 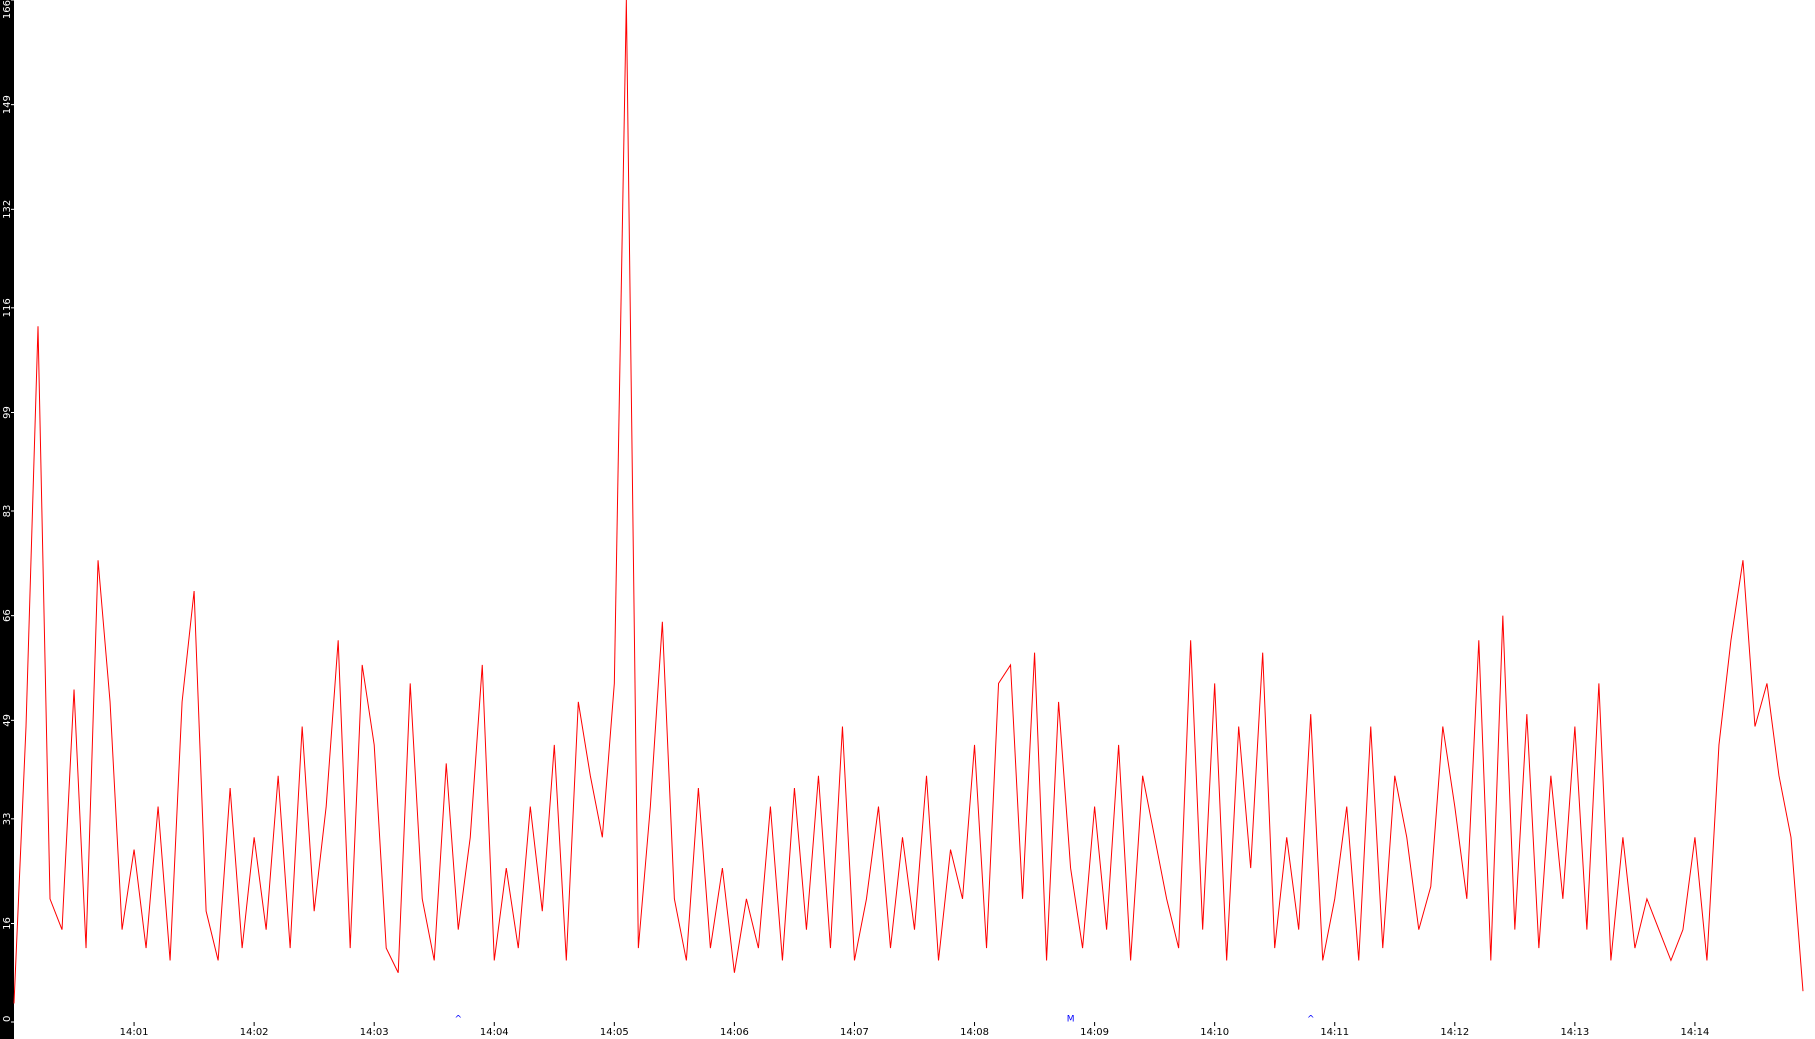 What do you see at coordinates (7, 818) in the screenshot?
I see `y-tick-label: 33` at bounding box center [7, 818].